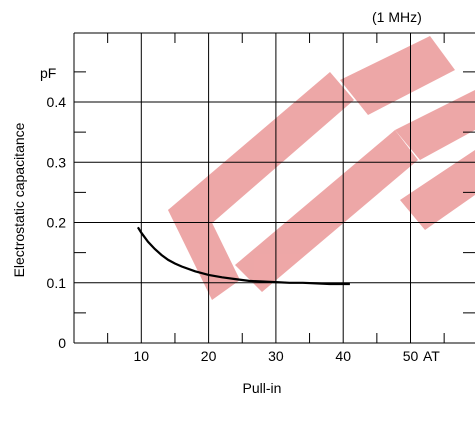 The image size is (475, 427). Describe the element at coordinates (276, 356) in the screenshot. I see `x-tick-label: 30` at that location.